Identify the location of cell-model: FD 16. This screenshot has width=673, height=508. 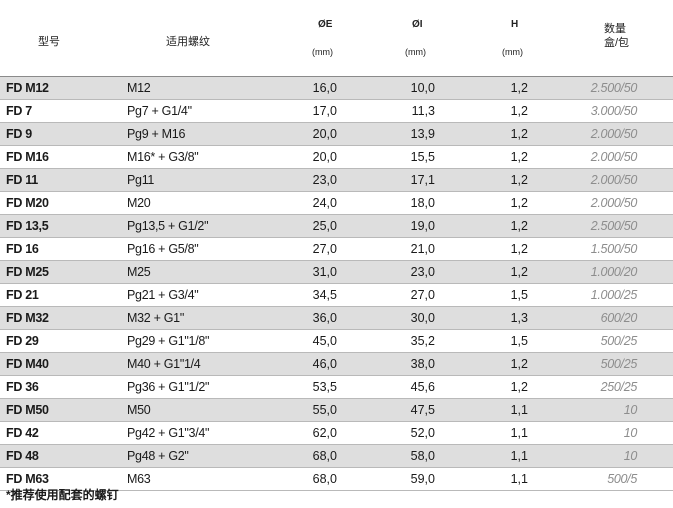
(22, 249).